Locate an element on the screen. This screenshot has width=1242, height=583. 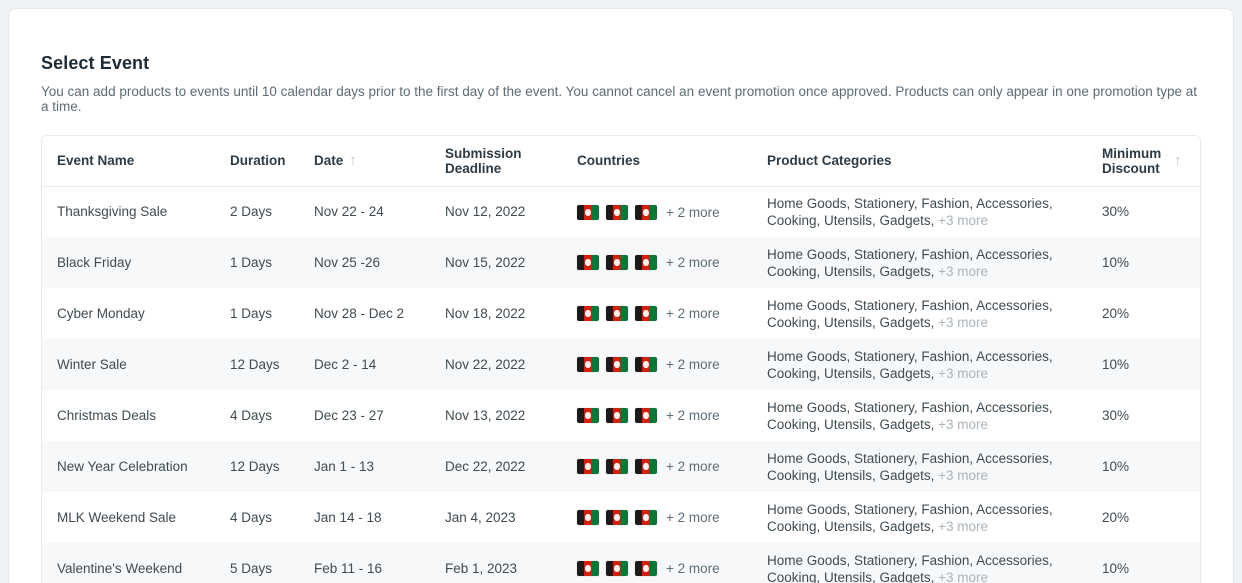
event-date: Jan 1 - 13 is located at coordinates (344, 466).